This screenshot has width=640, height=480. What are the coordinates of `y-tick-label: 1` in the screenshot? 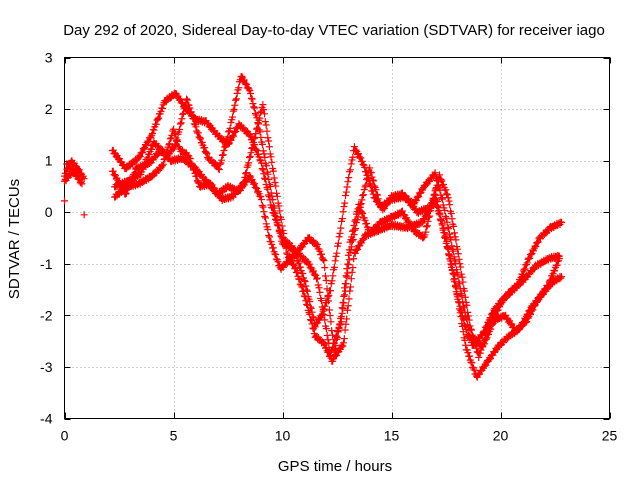 It's located at (49, 161).